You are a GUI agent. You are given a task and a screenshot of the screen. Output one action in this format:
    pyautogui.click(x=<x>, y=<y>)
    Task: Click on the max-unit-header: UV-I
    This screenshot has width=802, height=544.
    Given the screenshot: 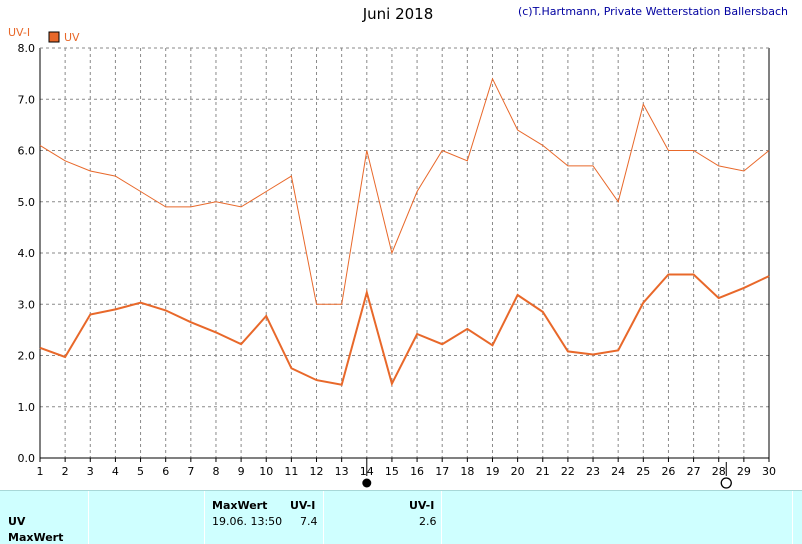 What is the action you would take?
    pyautogui.click(x=303, y=505)
    